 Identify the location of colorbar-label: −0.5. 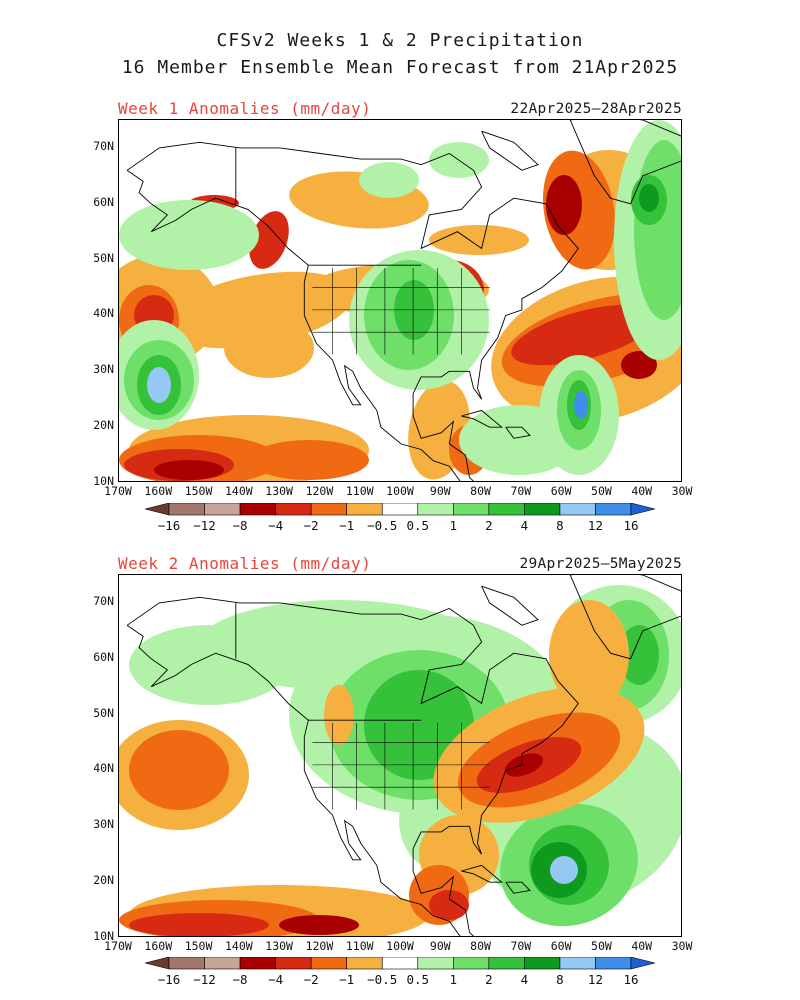
(382, 525).